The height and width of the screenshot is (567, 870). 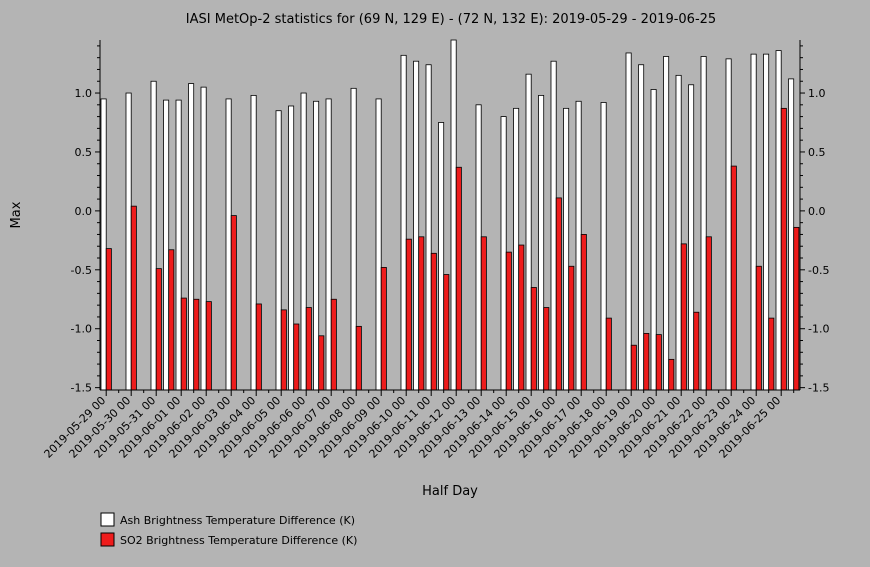 I want to click on y-axis-label: Max, so click(x=16, y=214).